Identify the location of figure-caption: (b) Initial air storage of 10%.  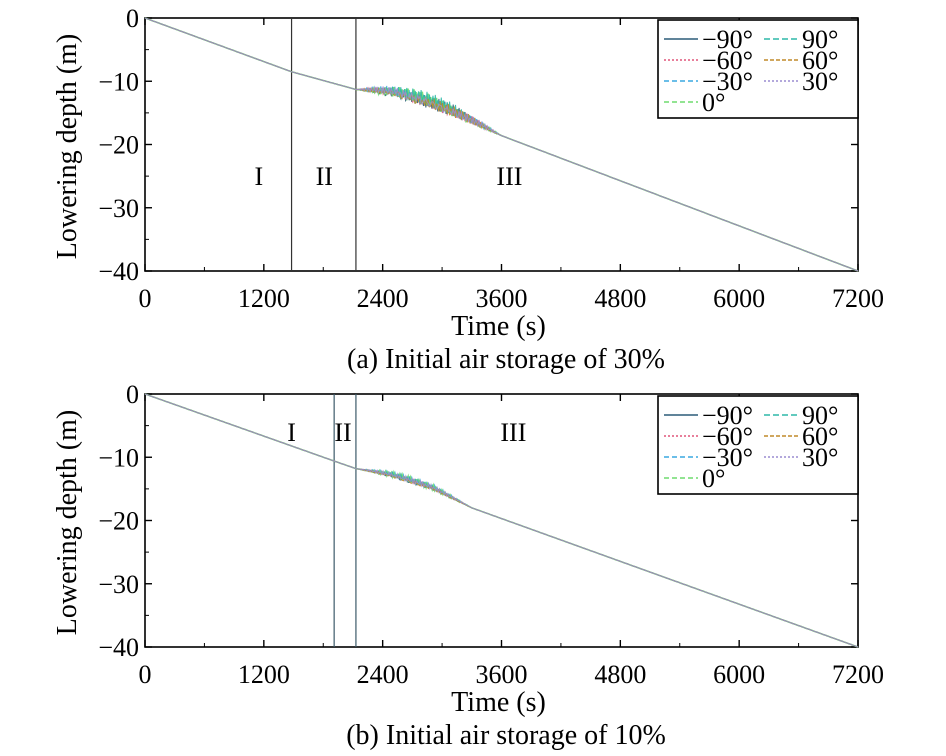
(506, 735).